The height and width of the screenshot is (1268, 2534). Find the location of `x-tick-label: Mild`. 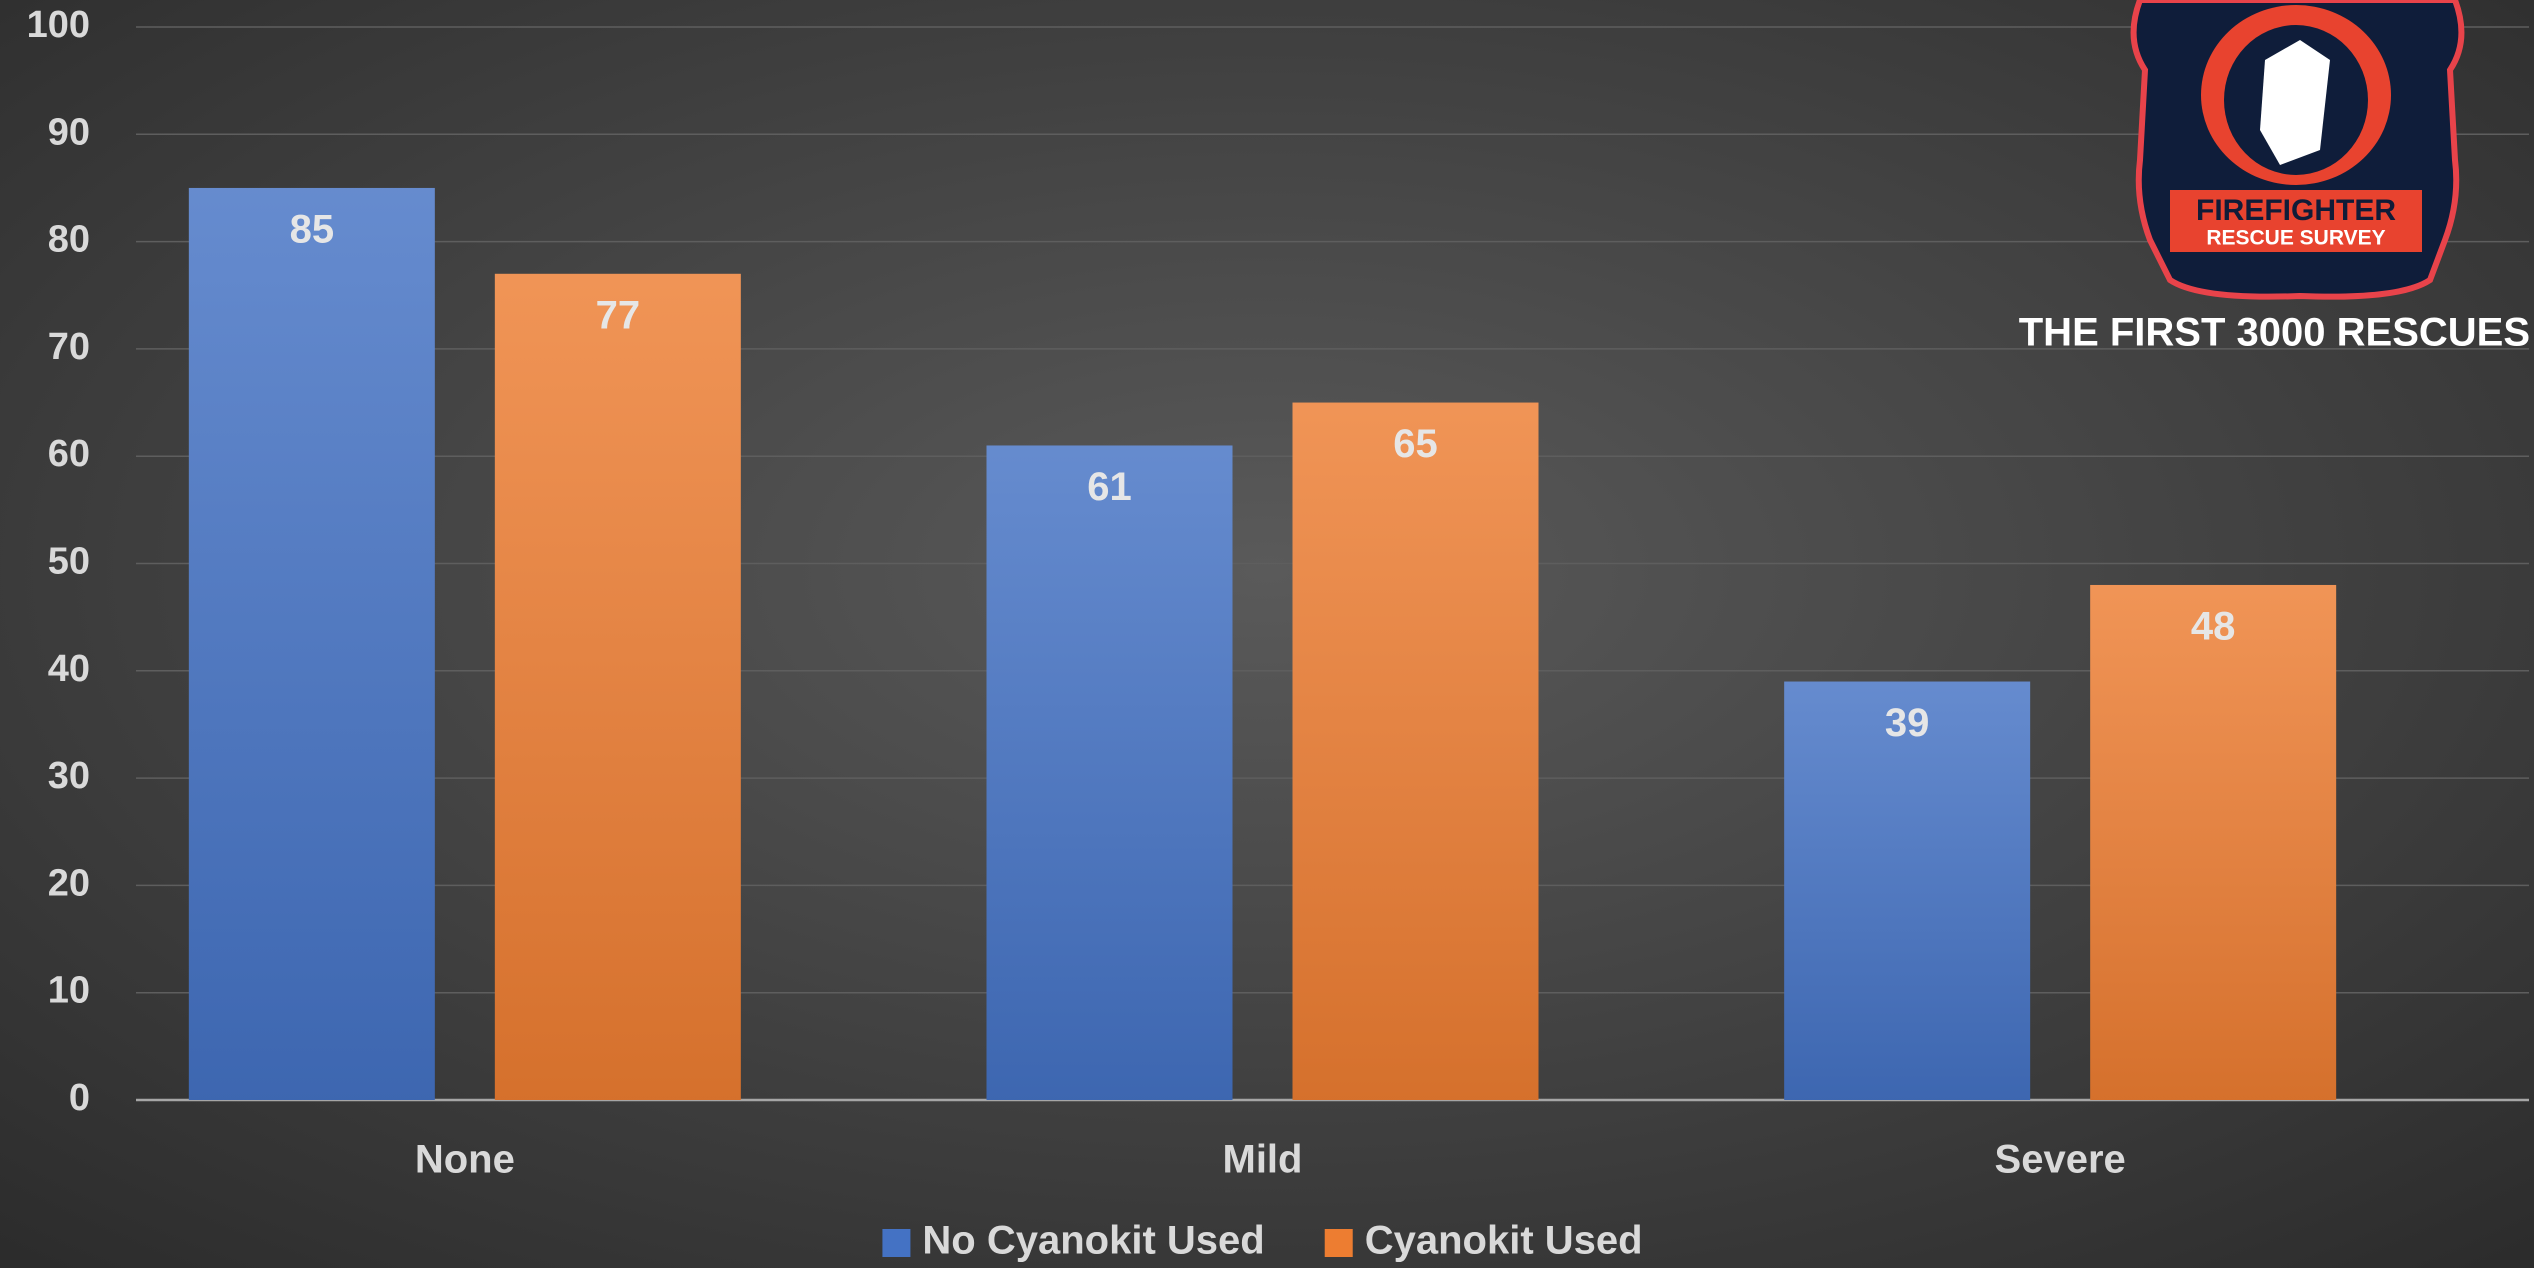

x-tick-label: Mild is located at coordinates (1263, 1160).